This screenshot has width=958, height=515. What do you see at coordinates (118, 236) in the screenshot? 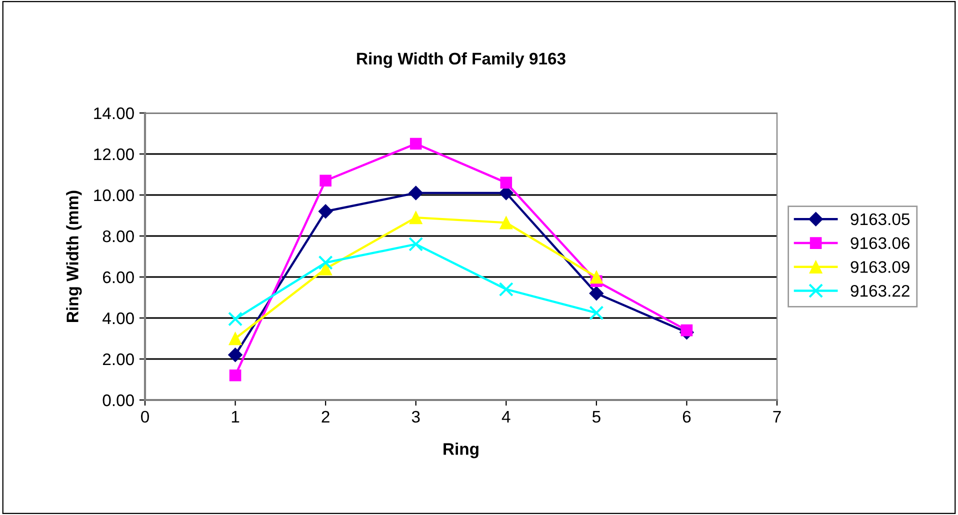
I see `y-tick-label: 8.00` at bounding box center [118, 236].